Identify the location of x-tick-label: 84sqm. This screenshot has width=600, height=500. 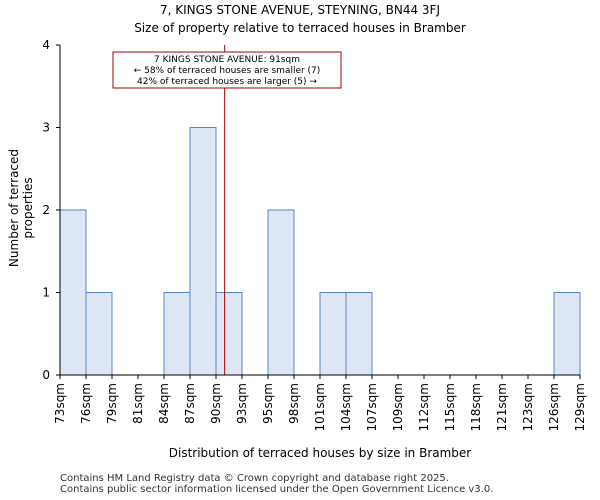
(164, 403).